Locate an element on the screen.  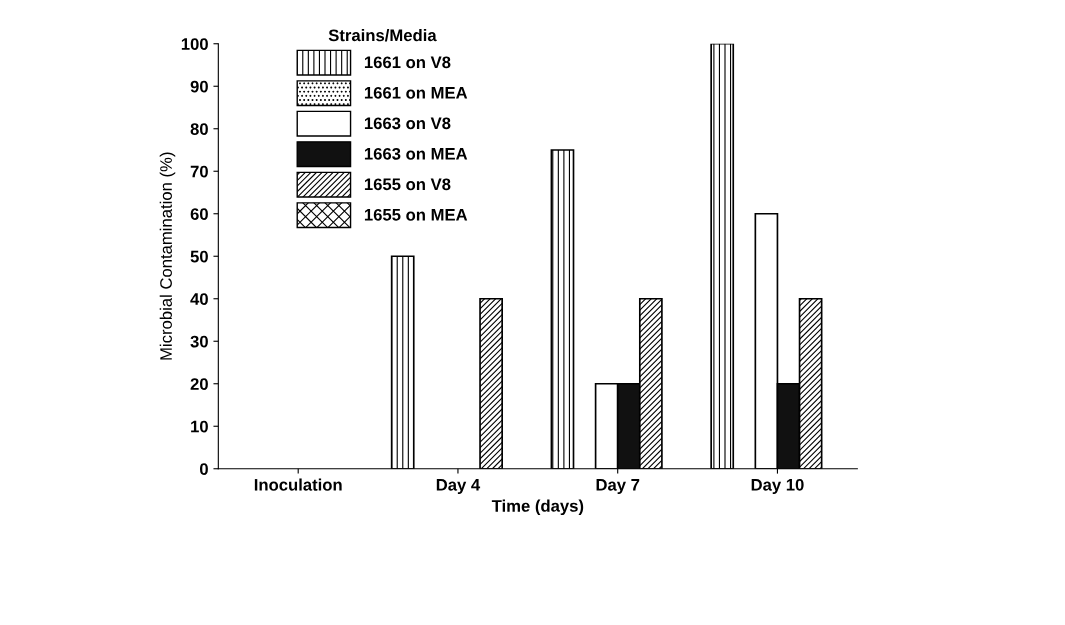
y-tick-label: 90 is located at coordinates (199, 86).